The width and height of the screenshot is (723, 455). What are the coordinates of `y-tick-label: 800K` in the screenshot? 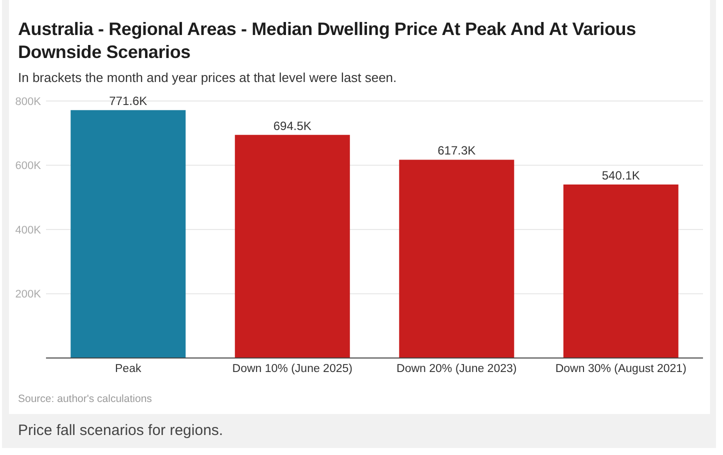 It's located at (28, 102).